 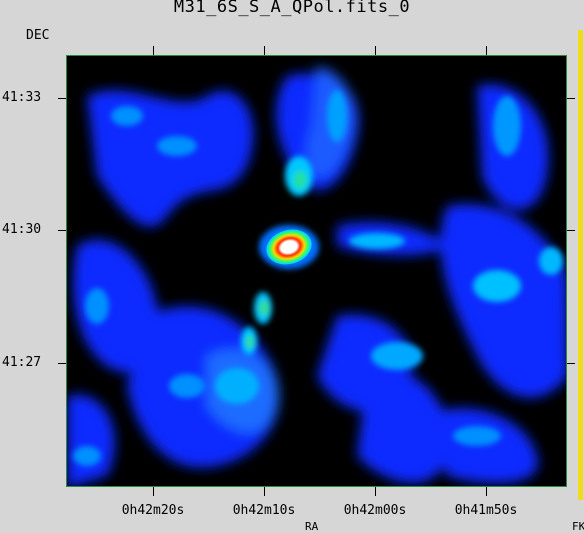 What do you see at coordinates (264, 510) in the screenshot?
I see `xtick-label-2: 0h42m10s` at bounding box center [264, 510].